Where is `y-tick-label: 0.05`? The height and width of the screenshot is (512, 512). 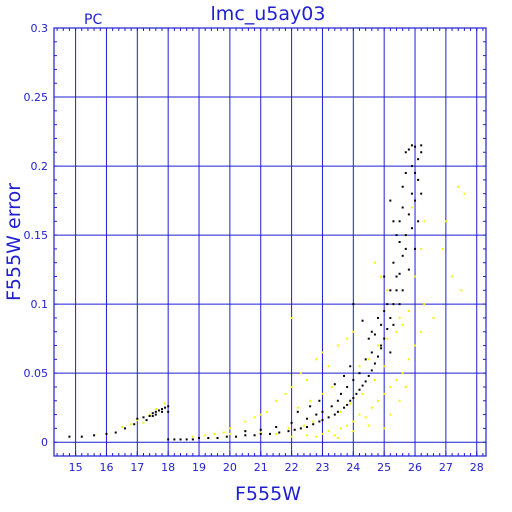 y-tick-label: 0.05 is located at coordinates (36, 373).